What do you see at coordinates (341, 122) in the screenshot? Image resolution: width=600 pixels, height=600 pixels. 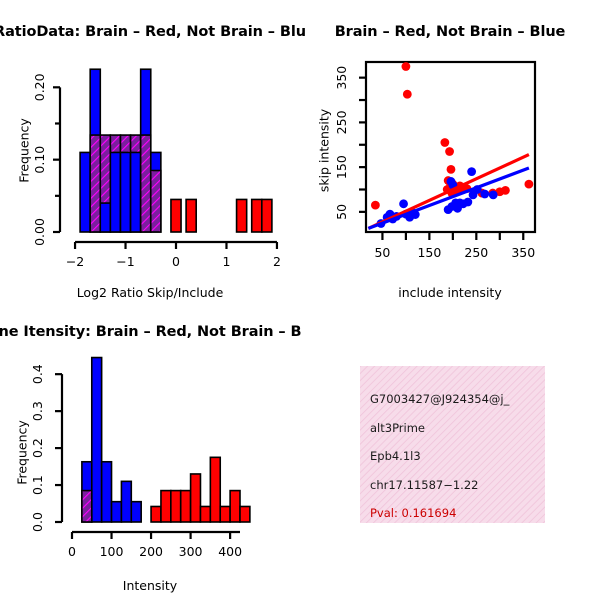 I see `scatter-ytick-label: 250` at bounding box center [341, 122].